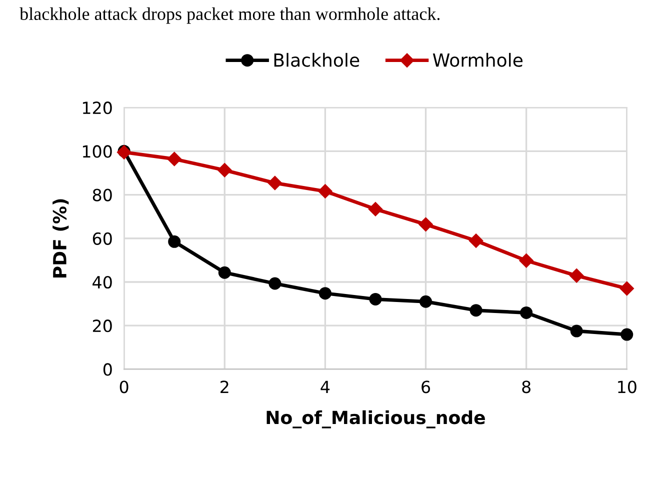 This screenshot has width=653, height=489. Describe the element at coordinates (230, 15) in the screenshot. I see `text: blackhole attack drops packet more than wormhole attack.` at that location.